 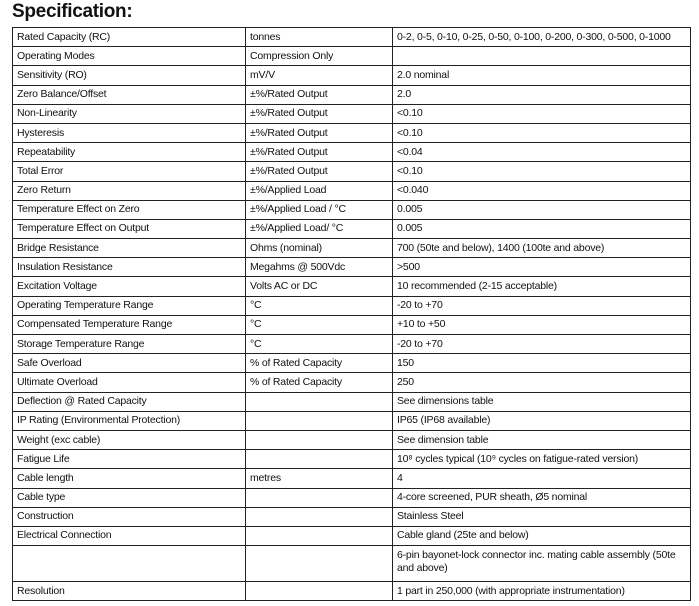 What do you see at coordinates (541, 190) in the screenshot?
I see `spec-value: <0.040` at bounding box center [541, 190].